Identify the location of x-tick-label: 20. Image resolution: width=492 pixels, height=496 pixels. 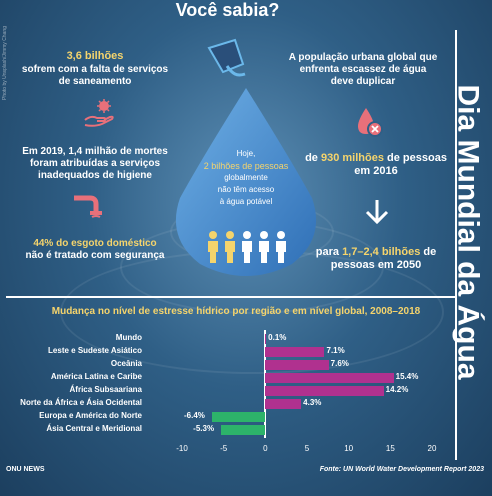
(432, 448).